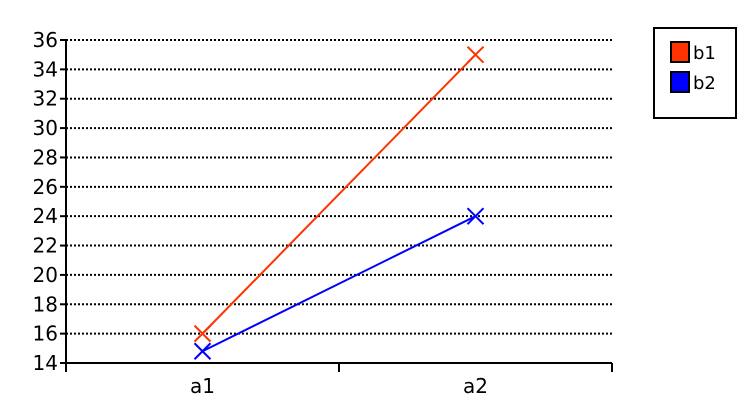 This screenshot has height=400, width=742. Describe the element at coordinates (45, 99) in the screenshot. I see `y-tick-label: 32` at that location.